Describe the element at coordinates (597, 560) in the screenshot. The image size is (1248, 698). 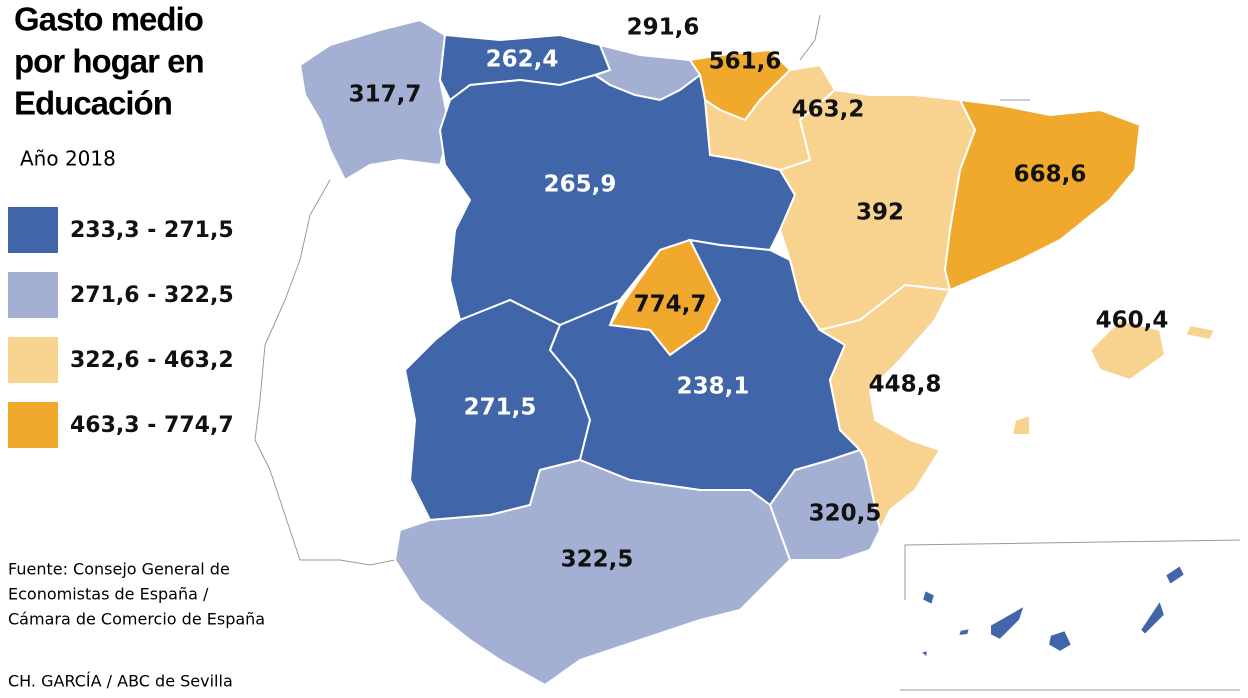
I see `region-value-label: 322,5` at that location.